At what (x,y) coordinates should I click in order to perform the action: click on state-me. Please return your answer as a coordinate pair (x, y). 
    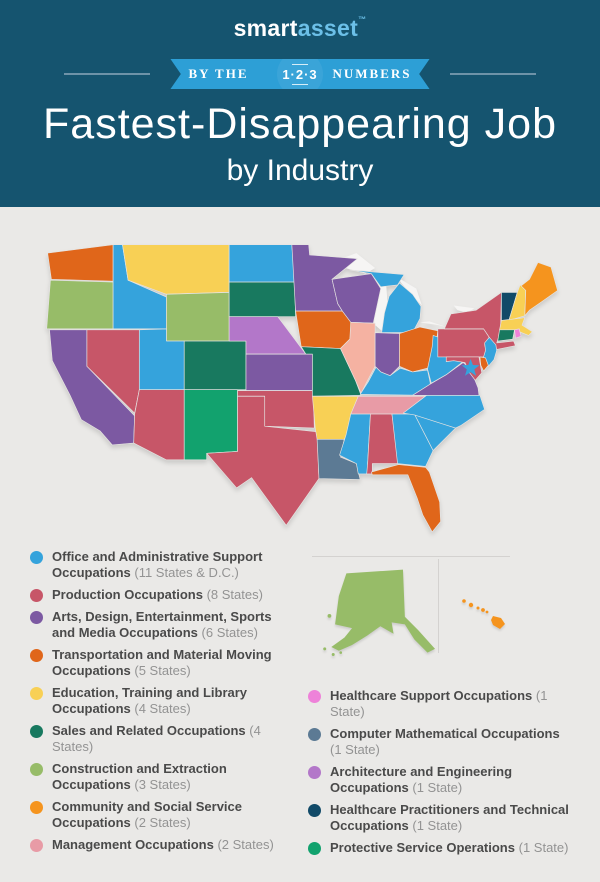
    Looking at the image, I should click on (539, 289).